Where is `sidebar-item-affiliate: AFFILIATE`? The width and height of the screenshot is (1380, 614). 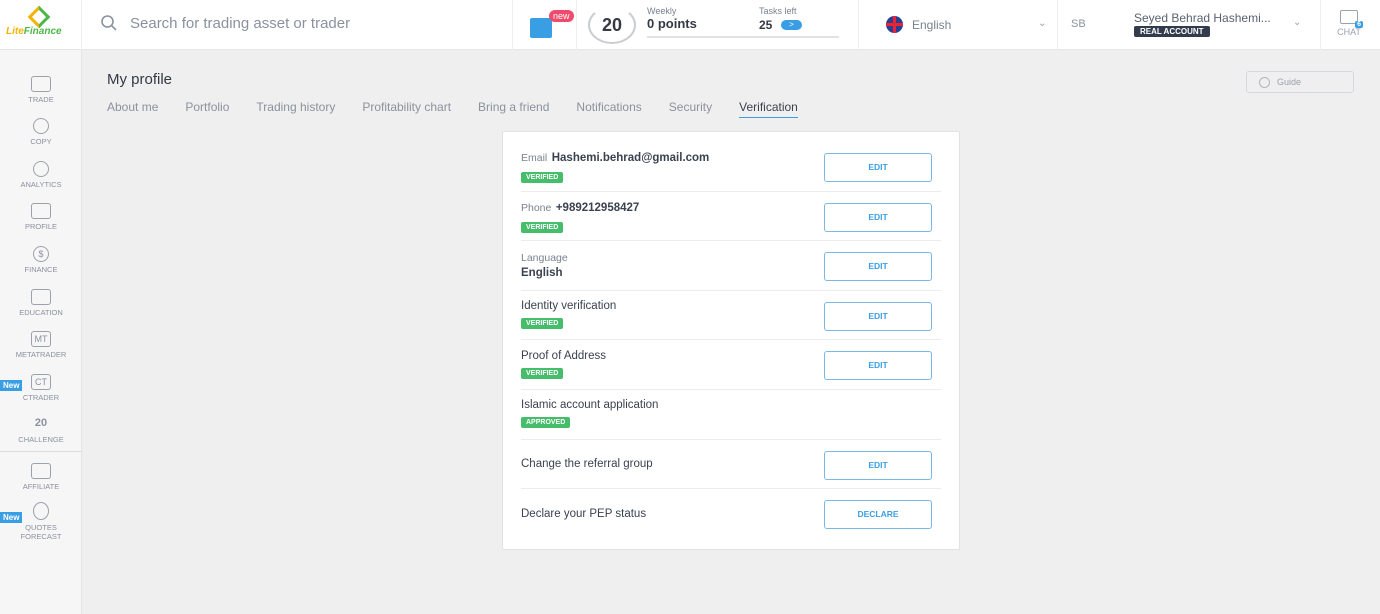 sidebar-item-affiliate: AFFILIATE is located at coordinates (41, 477).